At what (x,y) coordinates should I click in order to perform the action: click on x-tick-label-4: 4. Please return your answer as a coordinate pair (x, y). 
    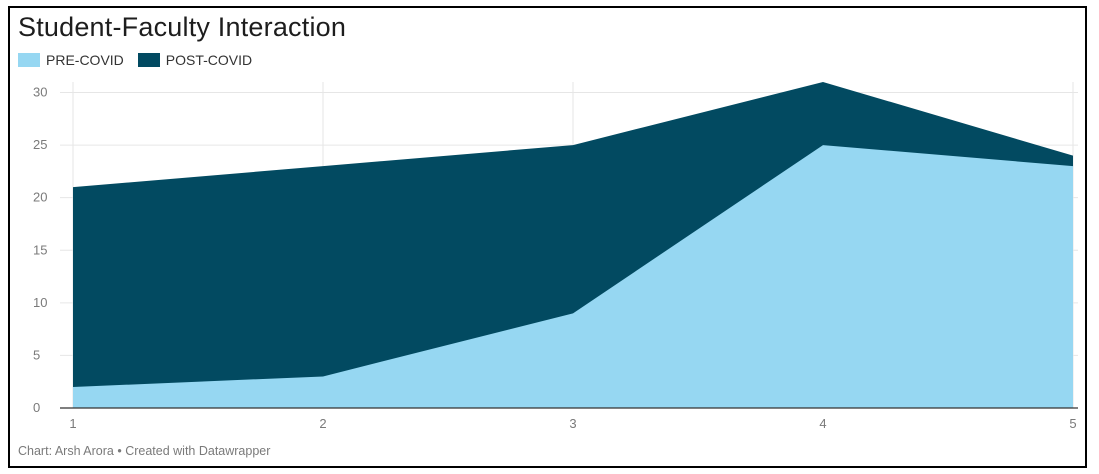
    Looking at the image, I should click on (822, 423).